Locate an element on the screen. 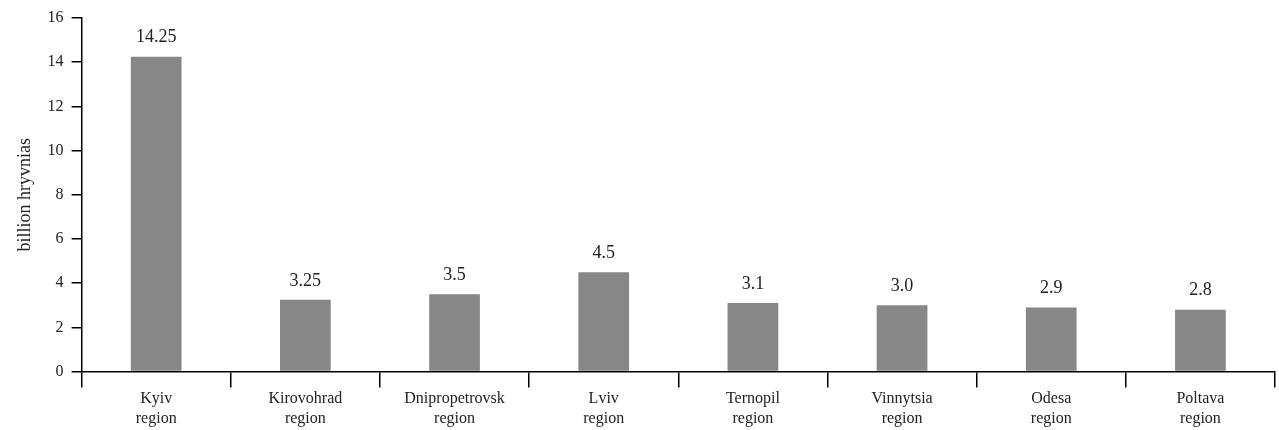 This screenshot has width=1279, height=430. x-tick-label: Ternopil region is located at coordinates (753, 408).